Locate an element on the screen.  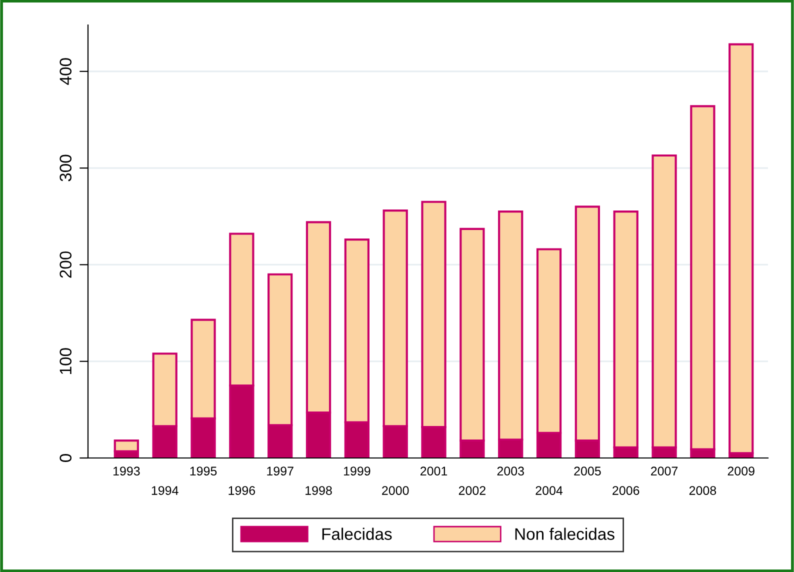
legend-label: Falecidas is located at coordinates (357, 534).